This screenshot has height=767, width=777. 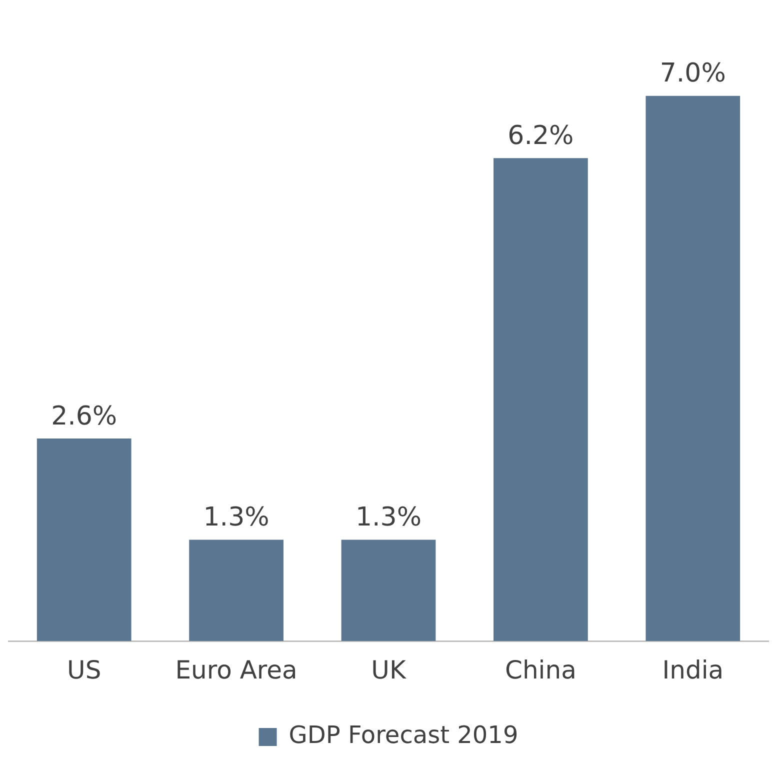 What do you see at coordinates (693, 670) in the screenshot?
I see `x-tick-label: India` at bounding box center [693, 670].